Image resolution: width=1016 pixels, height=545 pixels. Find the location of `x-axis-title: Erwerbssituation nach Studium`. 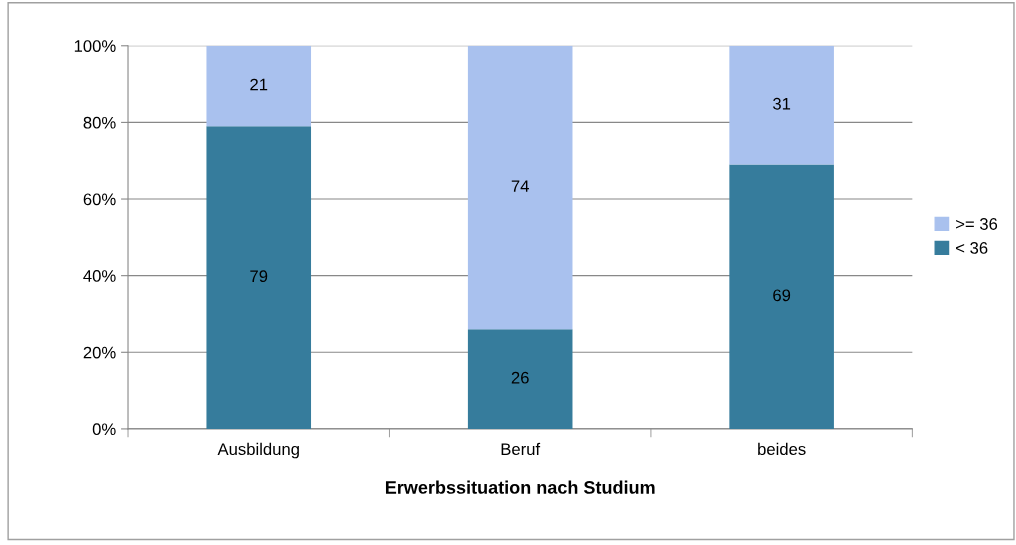

x-axis-title: Erwerbssituation nach Studium is located at coordinates (520, 487).